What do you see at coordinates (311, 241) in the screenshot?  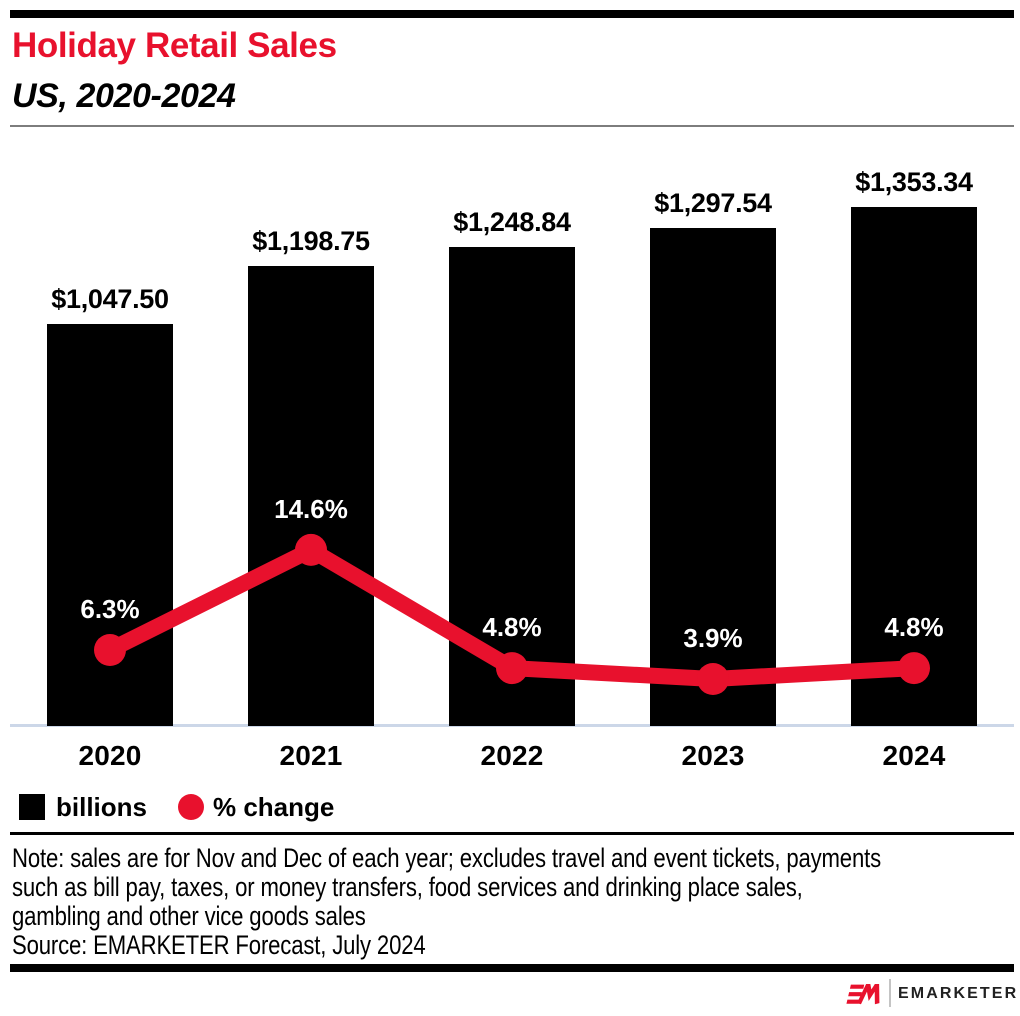 I see `bar-value-label-2021: $1,198.75` at bounding box center [311, 241].